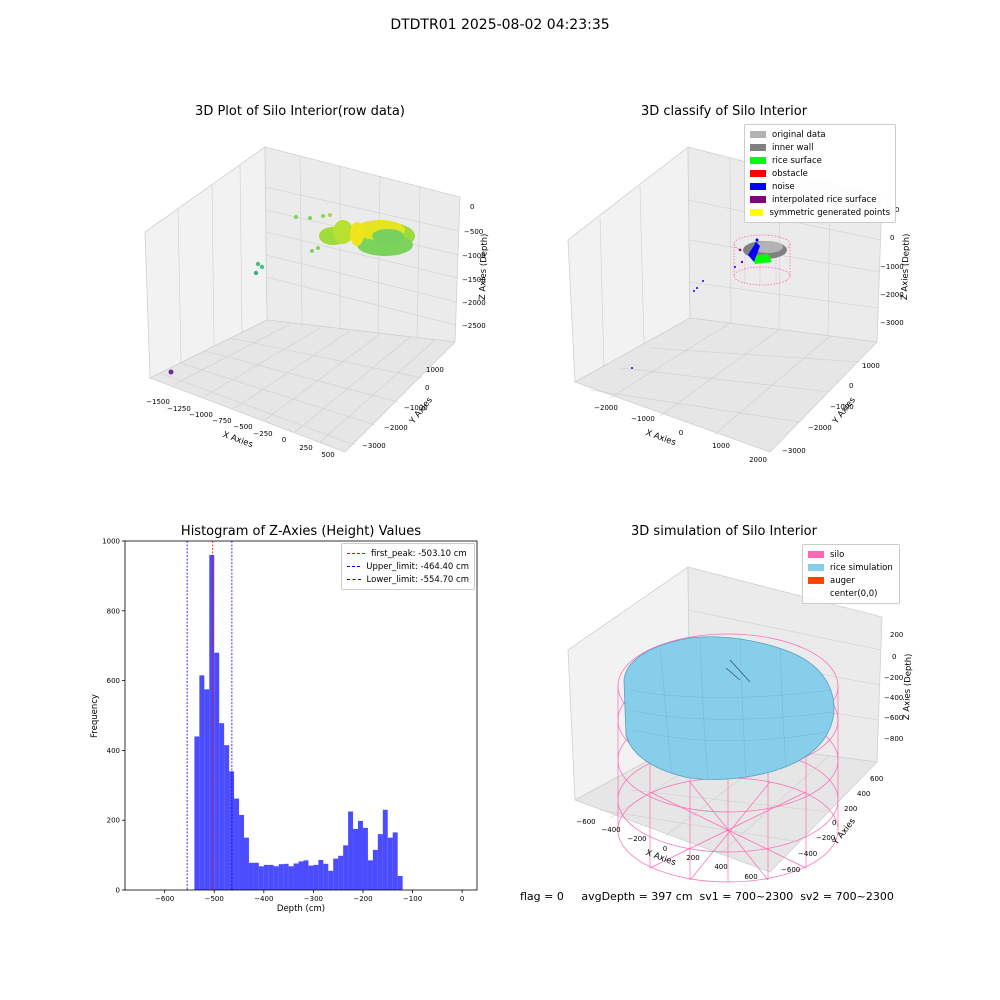  I want to click on p4-xtick: 0, so click(665, 849).